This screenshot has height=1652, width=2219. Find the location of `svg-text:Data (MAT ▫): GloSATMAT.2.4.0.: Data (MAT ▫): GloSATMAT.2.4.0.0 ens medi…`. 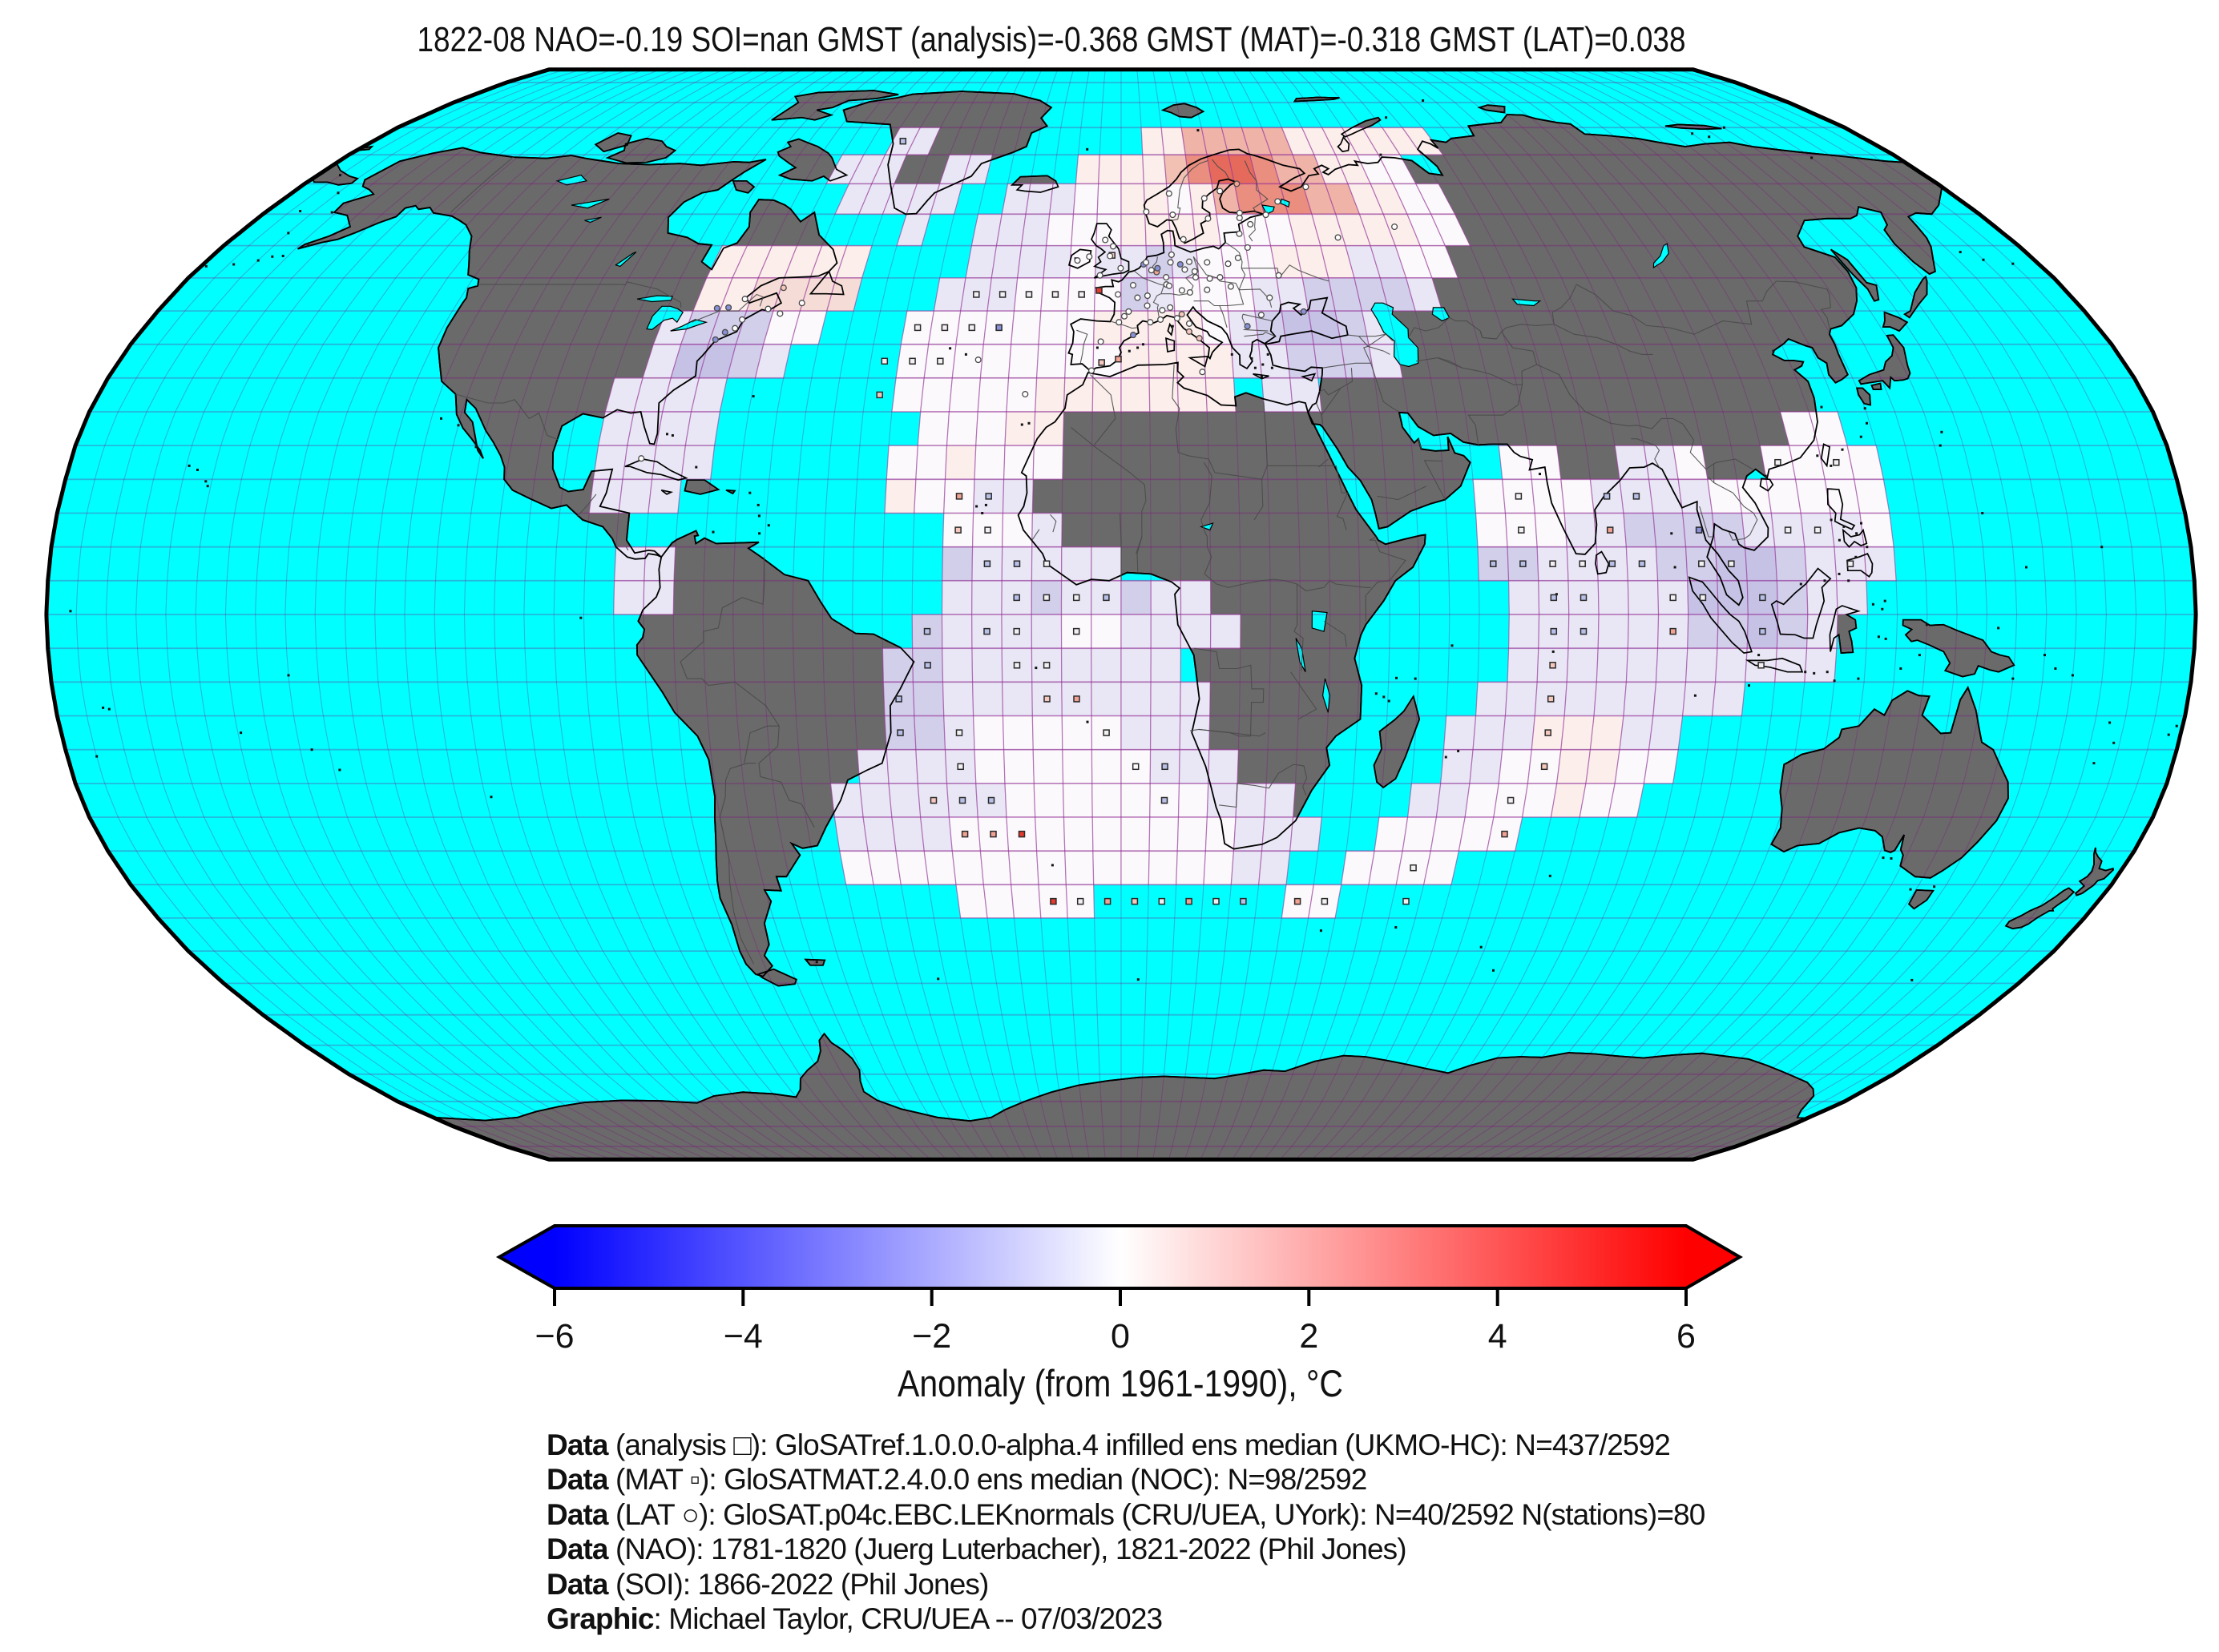

svg-text:Data (MAT ▫): GloSATMAT.2.4.0.: Data (MAT ▫): GloSATMAT.2.4.0.0 ens medi… is located at coordinates (957, 1480).